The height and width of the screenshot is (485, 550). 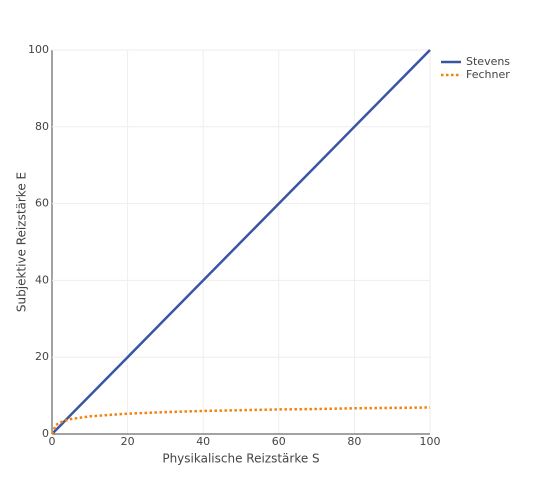 I want to click on y-tick-label: 20, so click(x=42, y=356).